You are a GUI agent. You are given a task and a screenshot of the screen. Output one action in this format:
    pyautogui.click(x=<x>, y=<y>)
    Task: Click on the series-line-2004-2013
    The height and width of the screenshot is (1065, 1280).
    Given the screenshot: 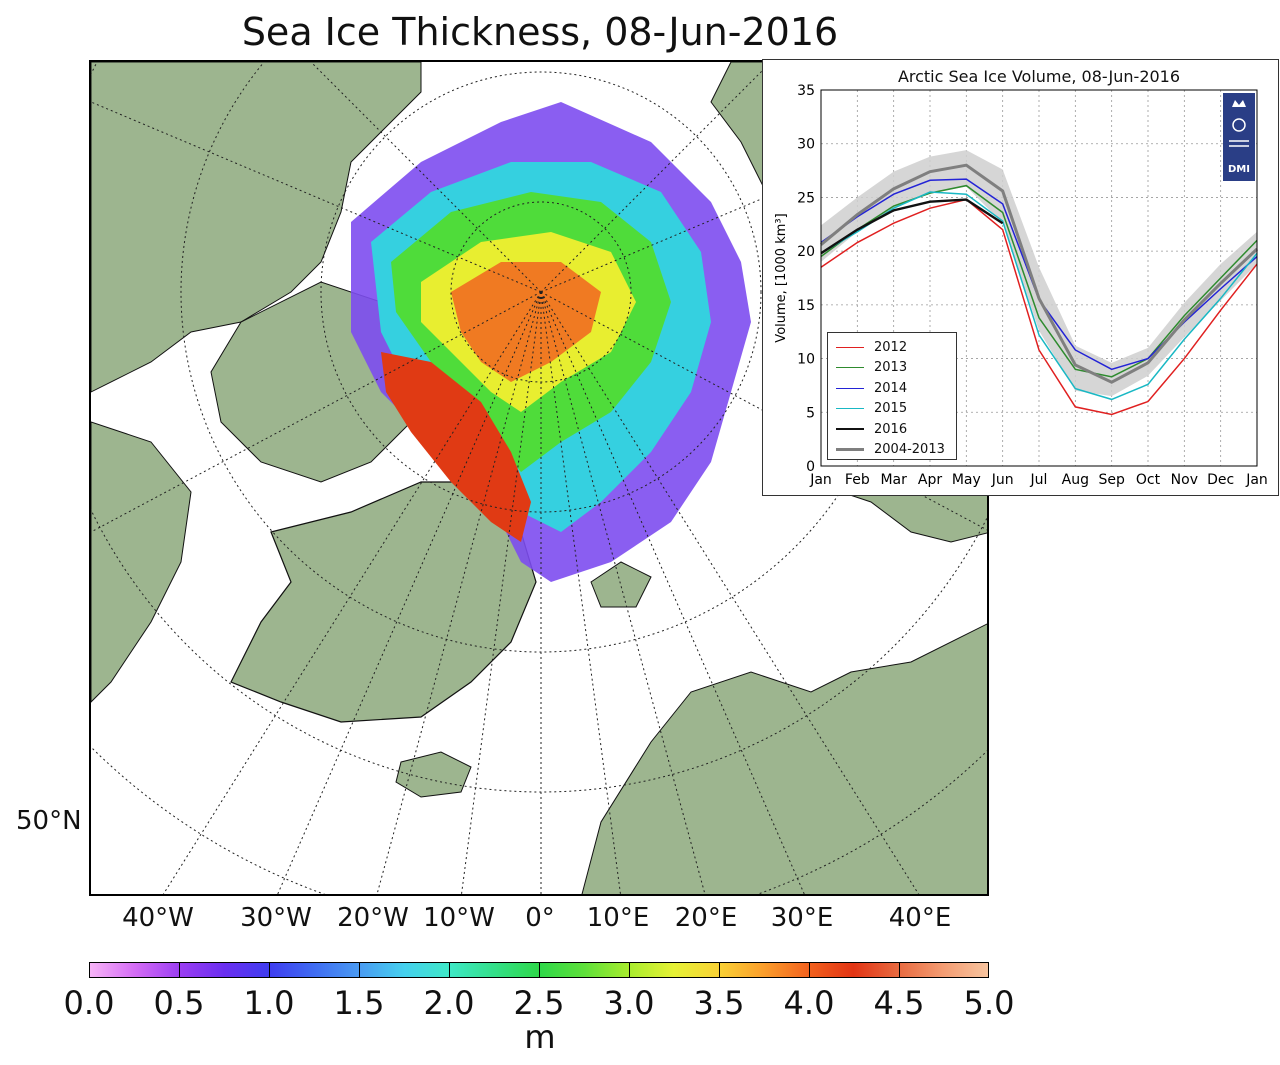 What is the action you would take?
    pyautogui.click(x=1039, y=273)
    